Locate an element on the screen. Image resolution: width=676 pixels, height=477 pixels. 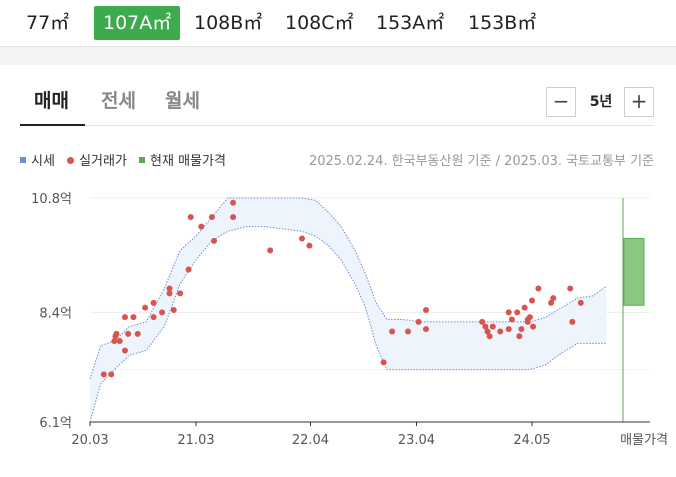
tab-monthly-rent: 월세 is located at coordinates (182, 101).